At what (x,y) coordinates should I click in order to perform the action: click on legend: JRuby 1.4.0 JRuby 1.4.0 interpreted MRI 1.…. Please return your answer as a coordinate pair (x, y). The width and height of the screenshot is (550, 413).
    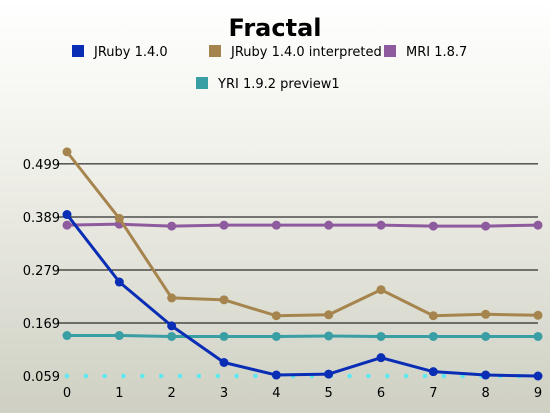
    Looking at the image, I should click on (269, 68).